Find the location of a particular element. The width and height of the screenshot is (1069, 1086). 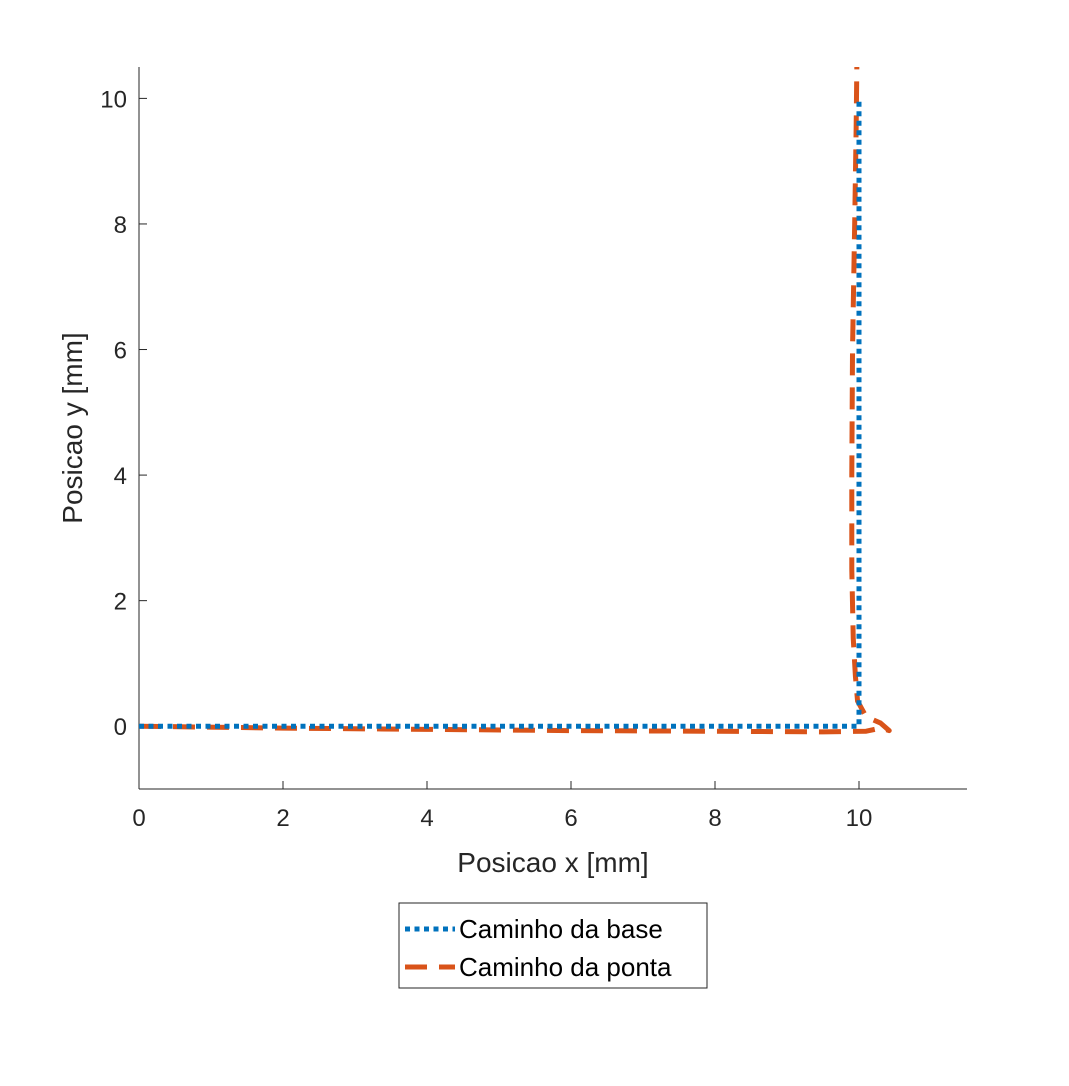

x-axis-label: Posicao x [mm] is located at coordinates (552, 862).